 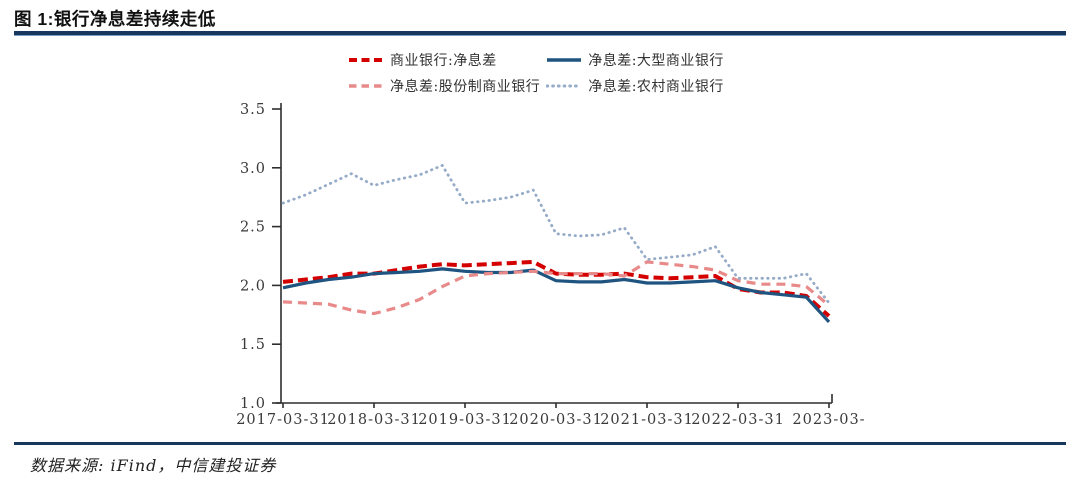 I want to click on x-tick-label: 2019-03-31, so click(x=465, y=420).